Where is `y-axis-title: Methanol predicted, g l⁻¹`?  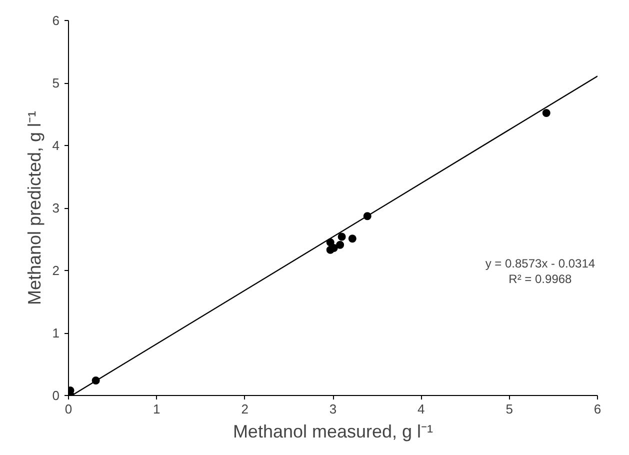
y-axis-title: Methanol predicted, g l⁻¹ is located at coordinates (34, 208).